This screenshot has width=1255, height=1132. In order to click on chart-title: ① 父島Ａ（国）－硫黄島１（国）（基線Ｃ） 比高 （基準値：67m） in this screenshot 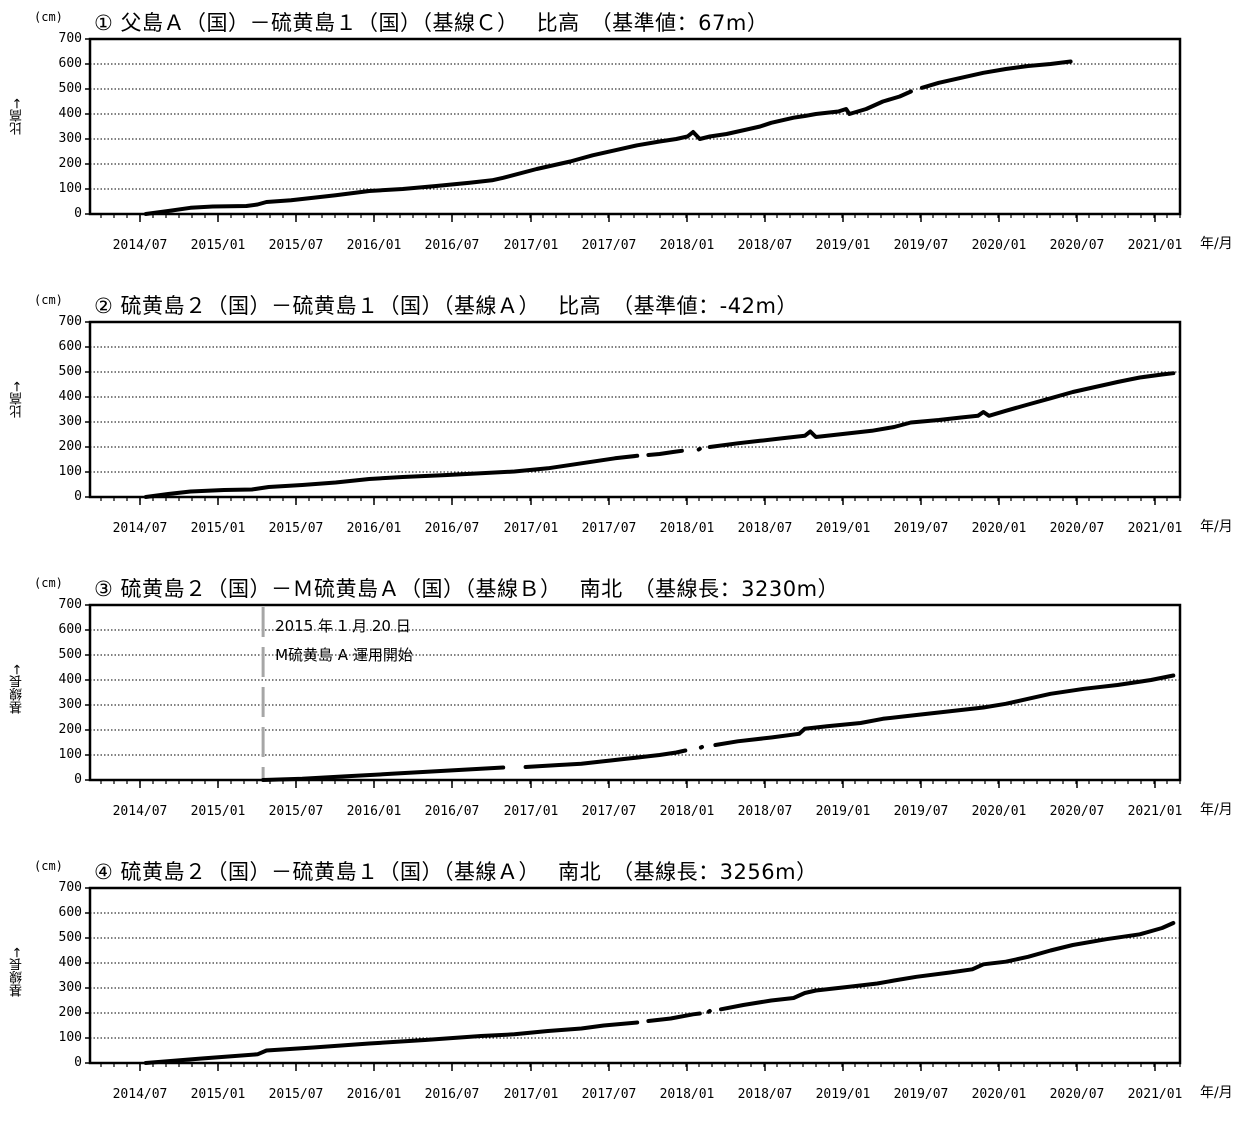, I will do `click(431, 23)`.